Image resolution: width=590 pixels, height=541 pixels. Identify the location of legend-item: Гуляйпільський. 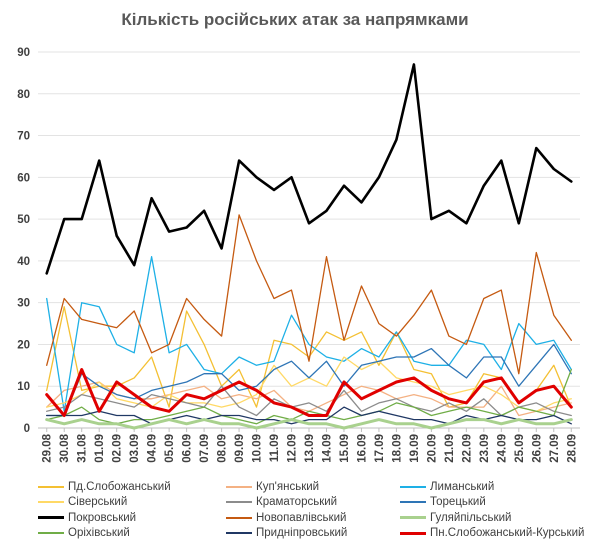
(455, 517).